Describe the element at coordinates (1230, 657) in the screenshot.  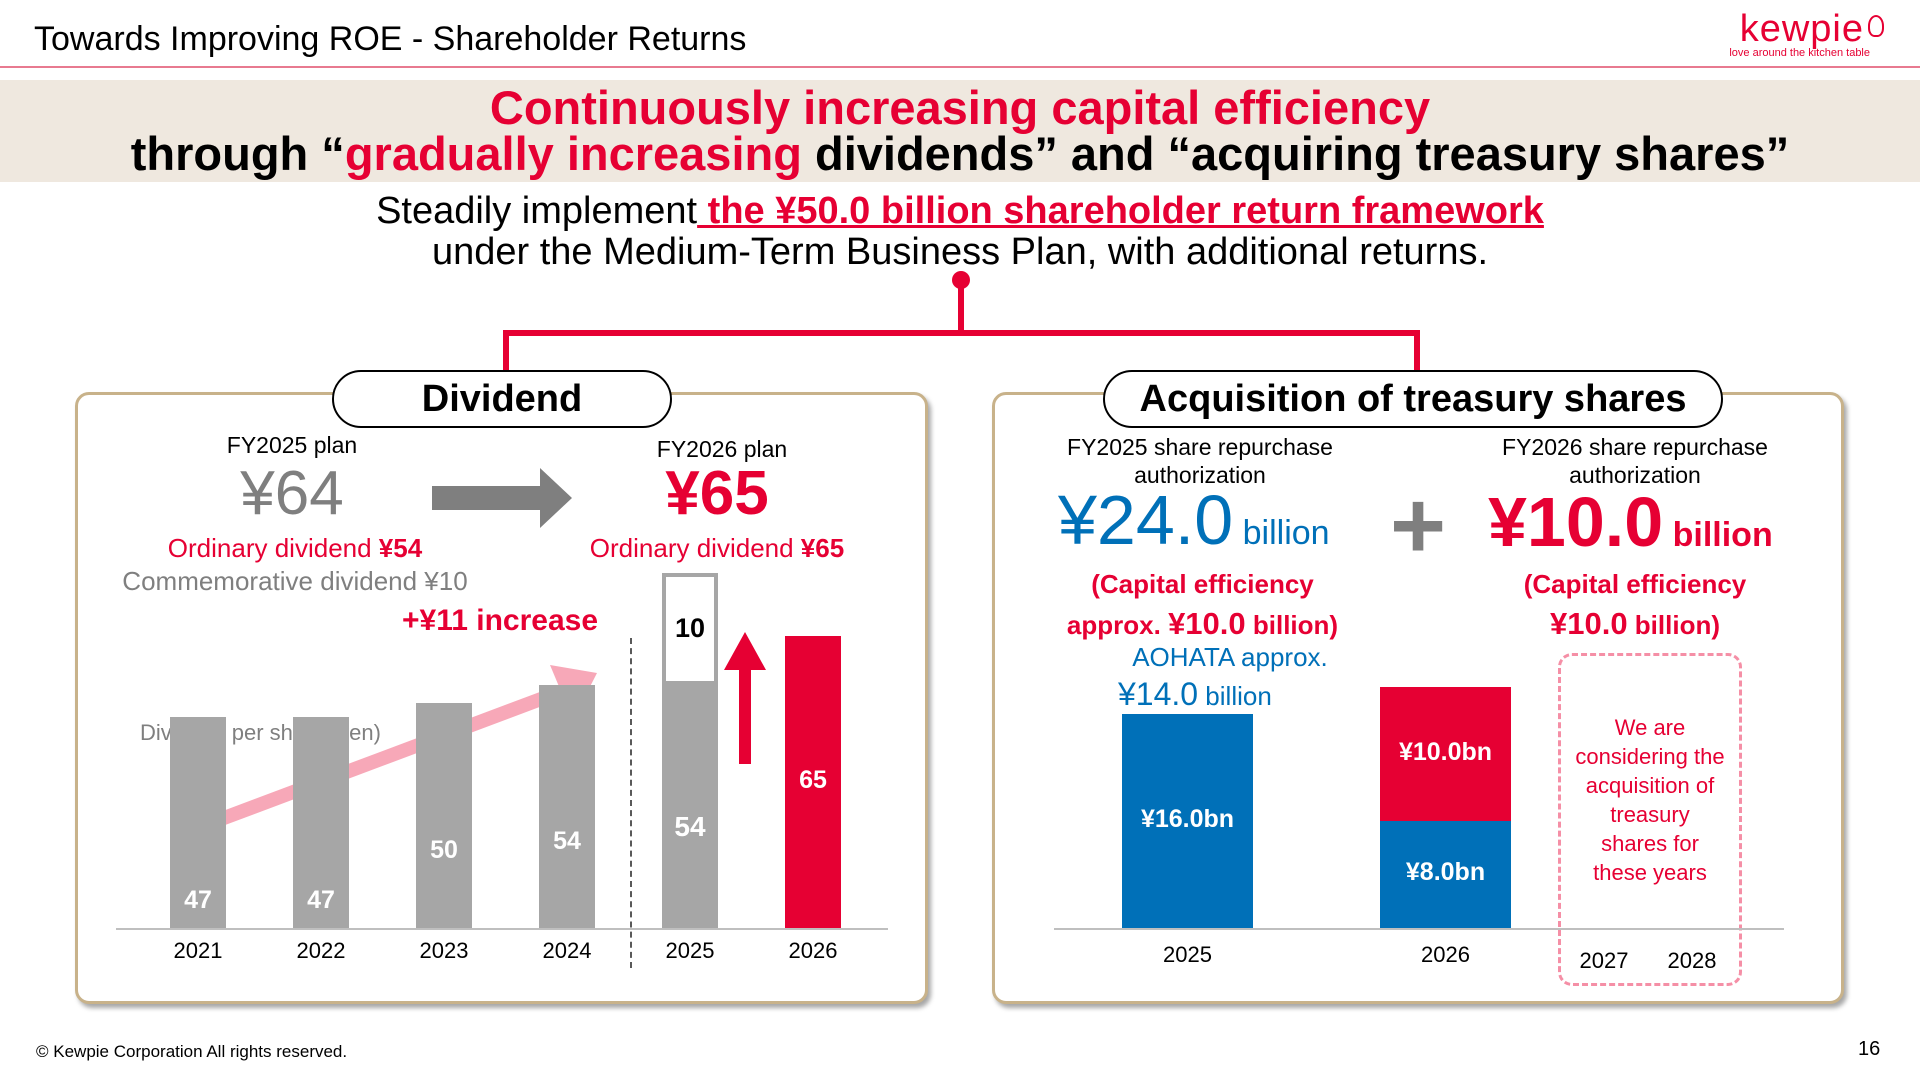
I see `aohata-note: AOHATA approx.` at that location.